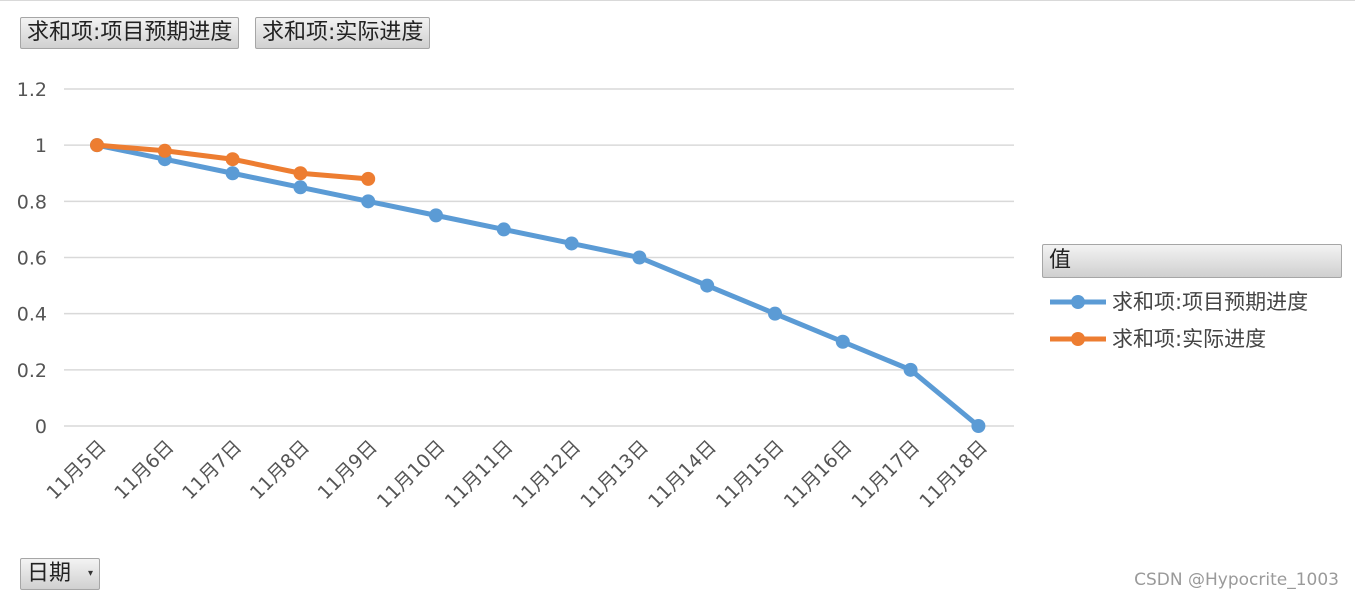 The height and width of the screenshot is (601, 1355). I want to click on x-tick-label: 11月8日, so click(280, 470).